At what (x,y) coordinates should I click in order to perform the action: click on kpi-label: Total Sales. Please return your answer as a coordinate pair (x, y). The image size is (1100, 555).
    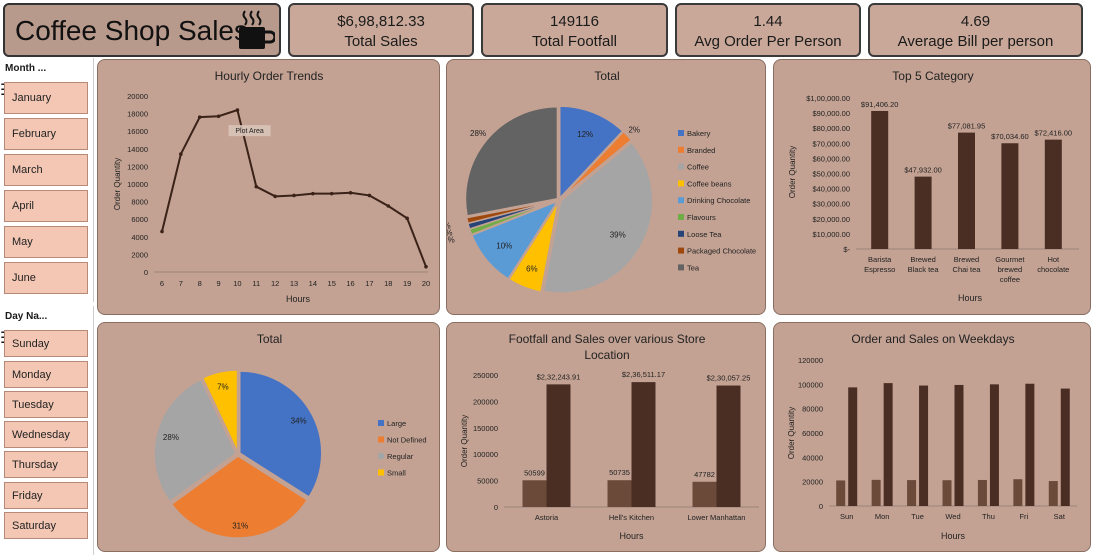
    Looking at the image, I should click on (381, 41).